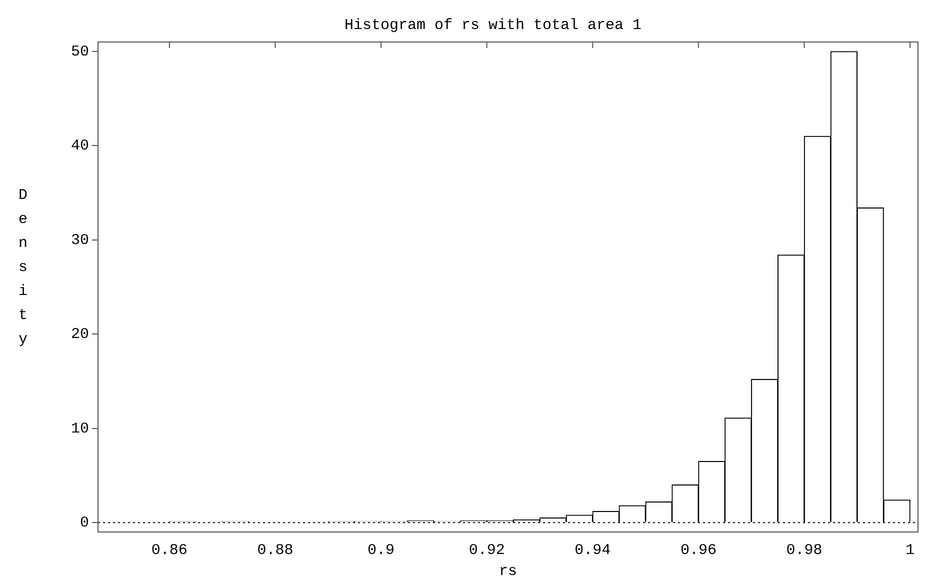 The image size is (936, 588). What do you see at coordinates (169, 550) in the screenshot?
I see `x-tick-label: 0.86` at bounding box center [169, 550].